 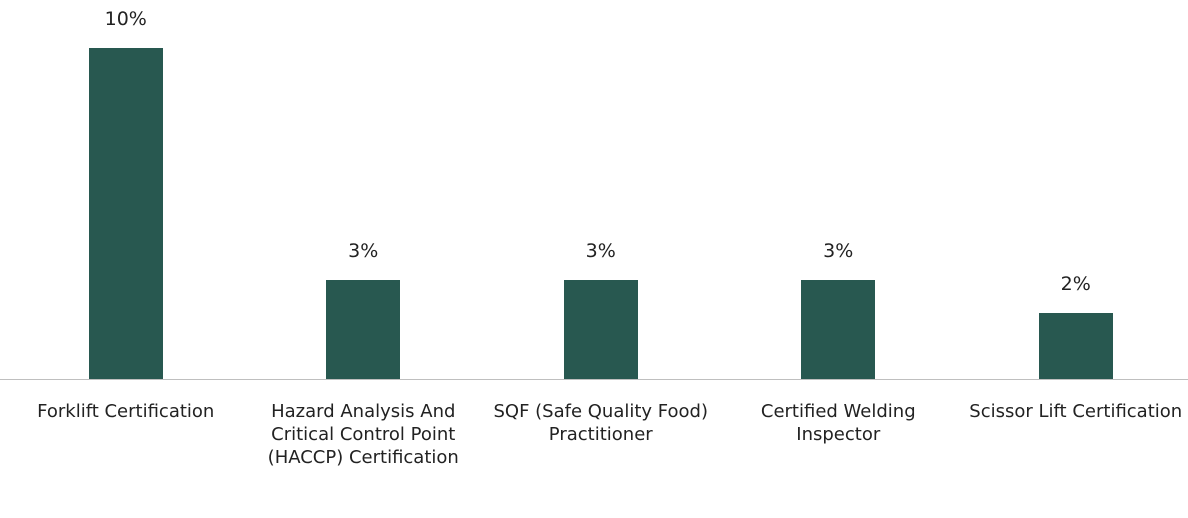 What do you see at coordinates (1075, 283) in the screenshot?
I see `value-label: 2%` at bounding box center [1075, 283].